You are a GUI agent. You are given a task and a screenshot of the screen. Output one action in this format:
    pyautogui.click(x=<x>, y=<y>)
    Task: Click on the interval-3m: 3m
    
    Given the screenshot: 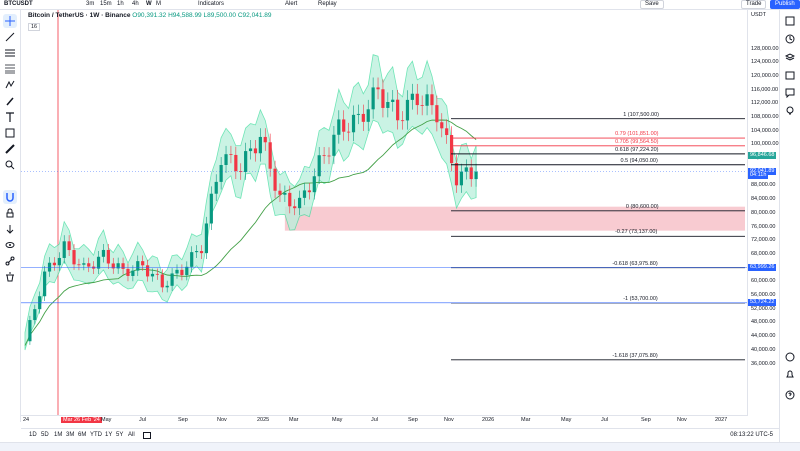 What is the action you would take?
    pyautogui.click(x=90, y=4)
    